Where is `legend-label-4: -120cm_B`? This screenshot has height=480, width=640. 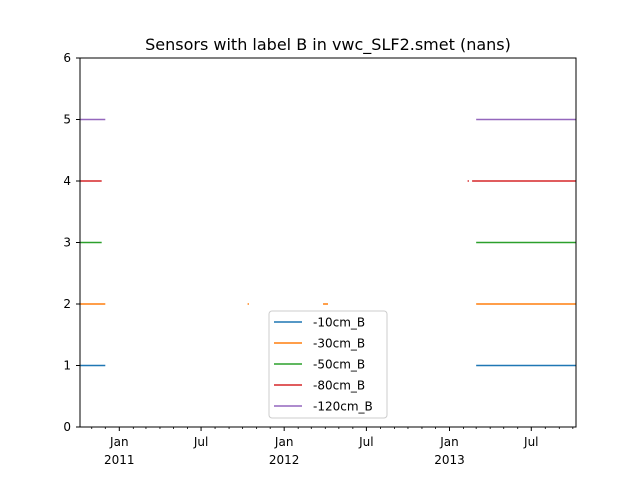
legend-label-4: -120cm_B is located at coordinates (343, 407).